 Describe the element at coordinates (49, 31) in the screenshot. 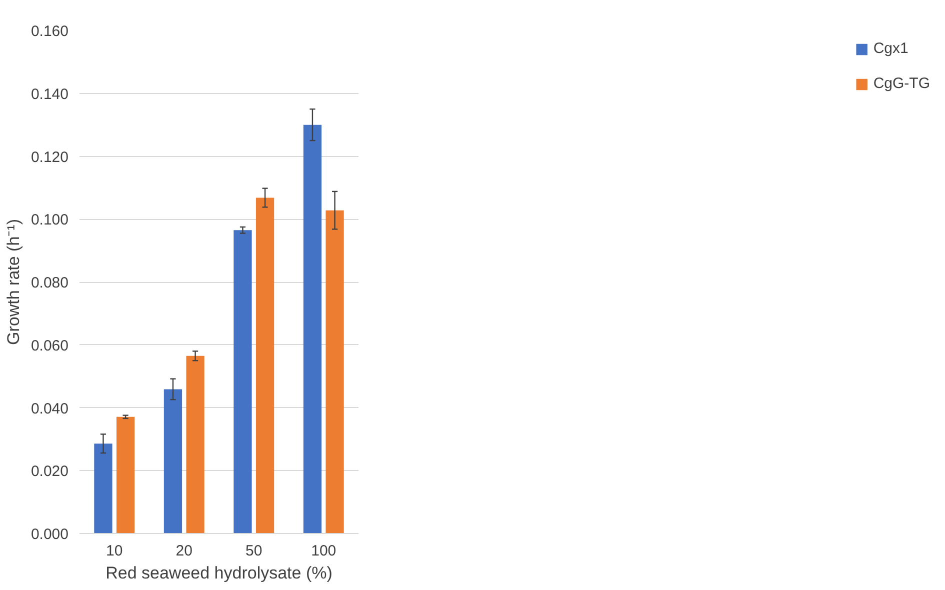

I see `y-tick-label: 0.160` at that location.